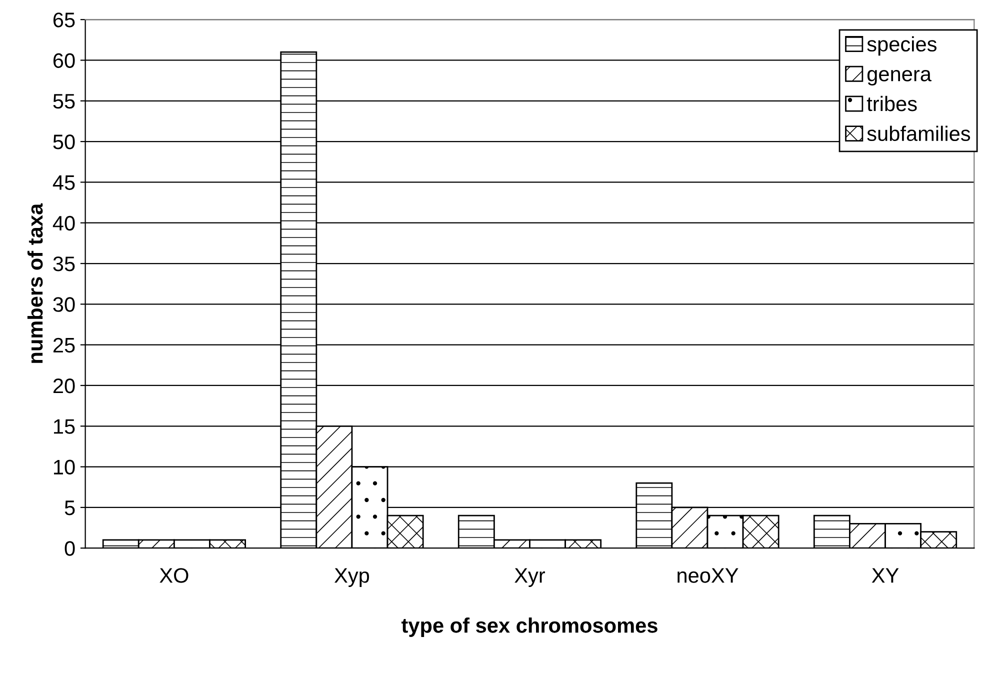 This screenshot has height=675, width=992. What do you see at coordinates (918, 134) in the screenshot?
I see `legend-label: subfamilies` at bounding box center [918, 134].